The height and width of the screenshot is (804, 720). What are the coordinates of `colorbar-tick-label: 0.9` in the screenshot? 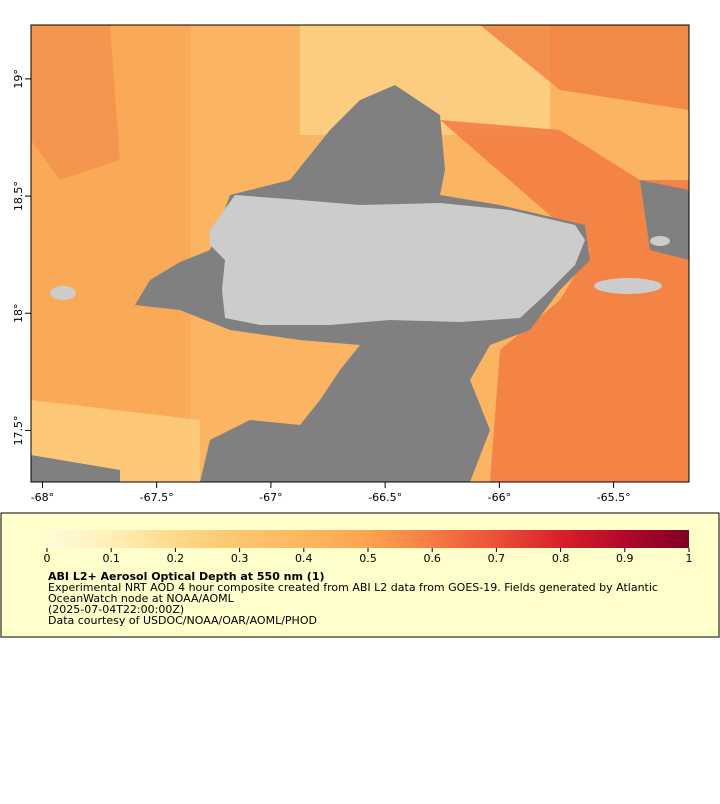 It's located at (625, 558).